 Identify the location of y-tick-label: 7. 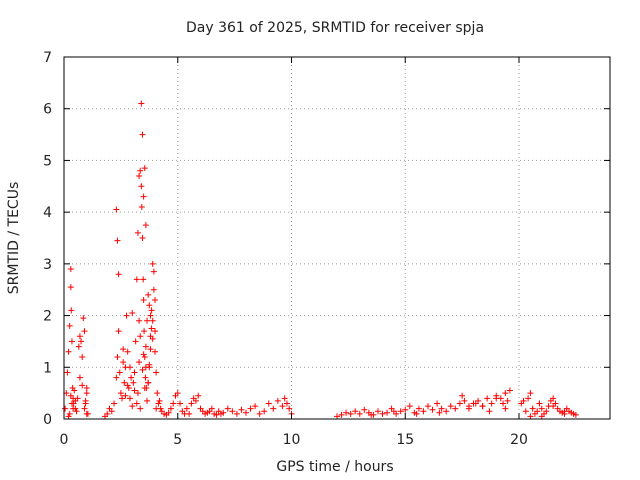
(47, 58).